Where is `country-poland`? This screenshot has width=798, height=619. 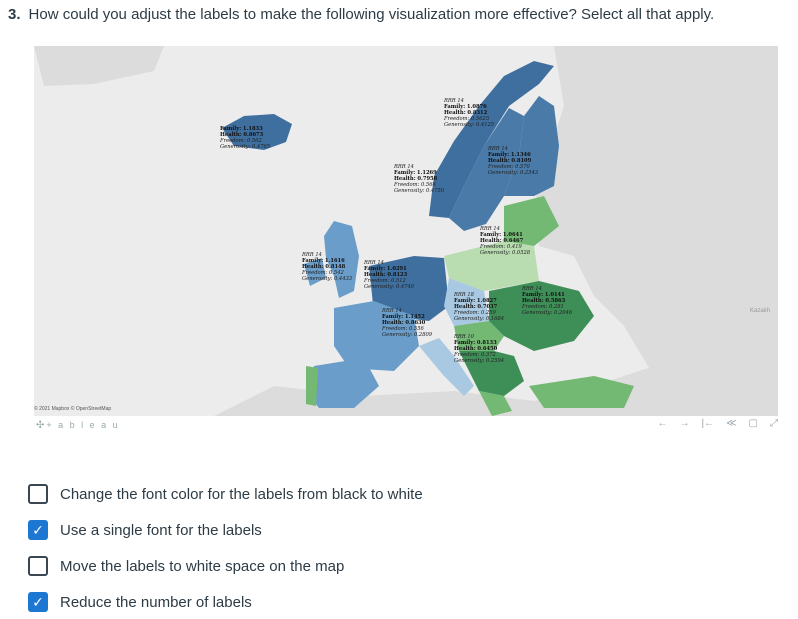
country-poland is located at coordinates (466, 302).